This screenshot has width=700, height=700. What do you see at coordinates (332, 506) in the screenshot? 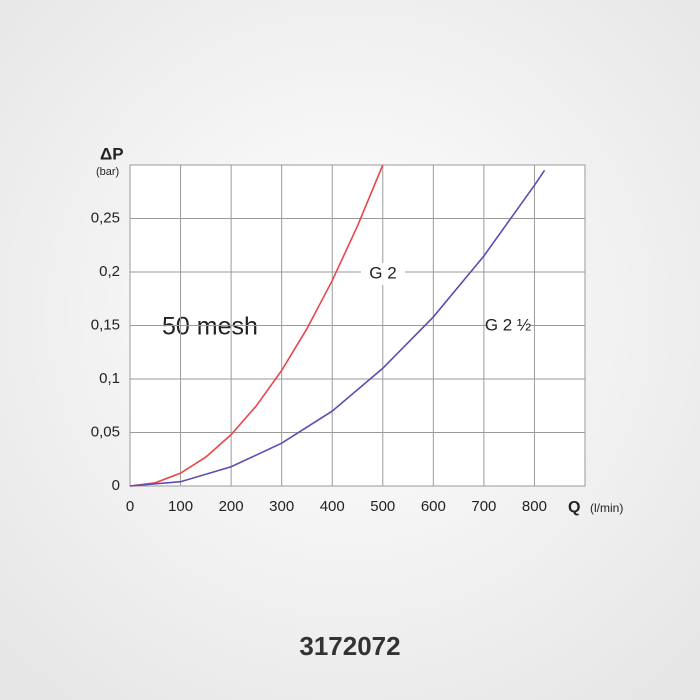
I see `x-tick-label: 400` at bounding box center [332, 506].